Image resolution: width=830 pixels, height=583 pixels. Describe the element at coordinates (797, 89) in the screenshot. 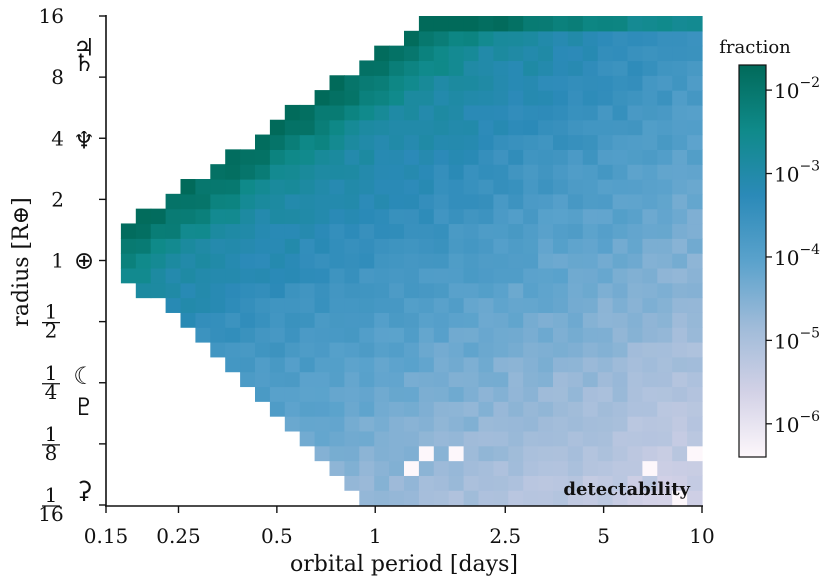

I see `colorbar-tick-label: 10−2` at that location.